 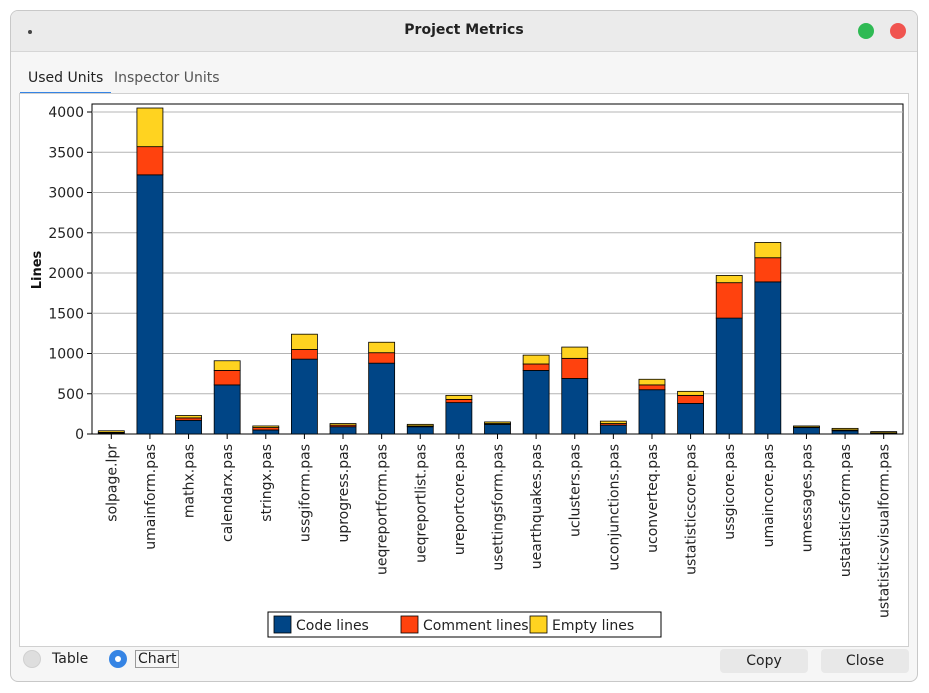 What do you see at coordinates (66, 314) in the screenshot?
I see `y-tick-label: 1500` at bounding box center [66, 314].